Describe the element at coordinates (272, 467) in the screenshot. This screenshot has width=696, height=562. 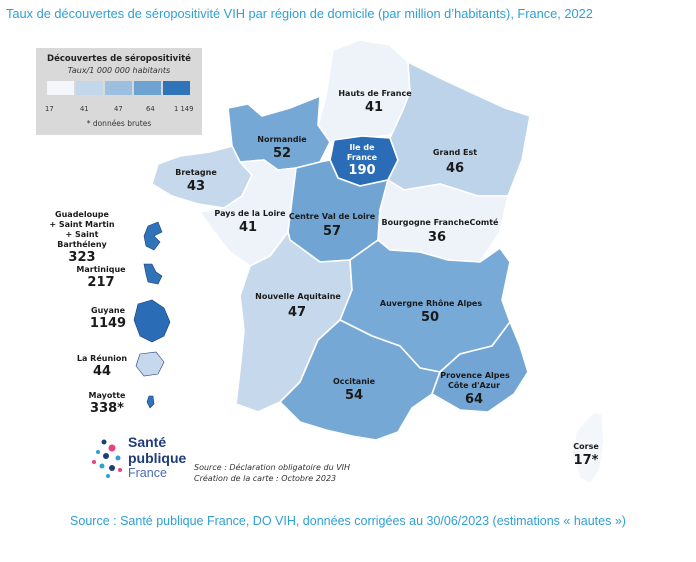
I see `source-note-line1: Source : Déclaration obligatoire du VIH` at that location.